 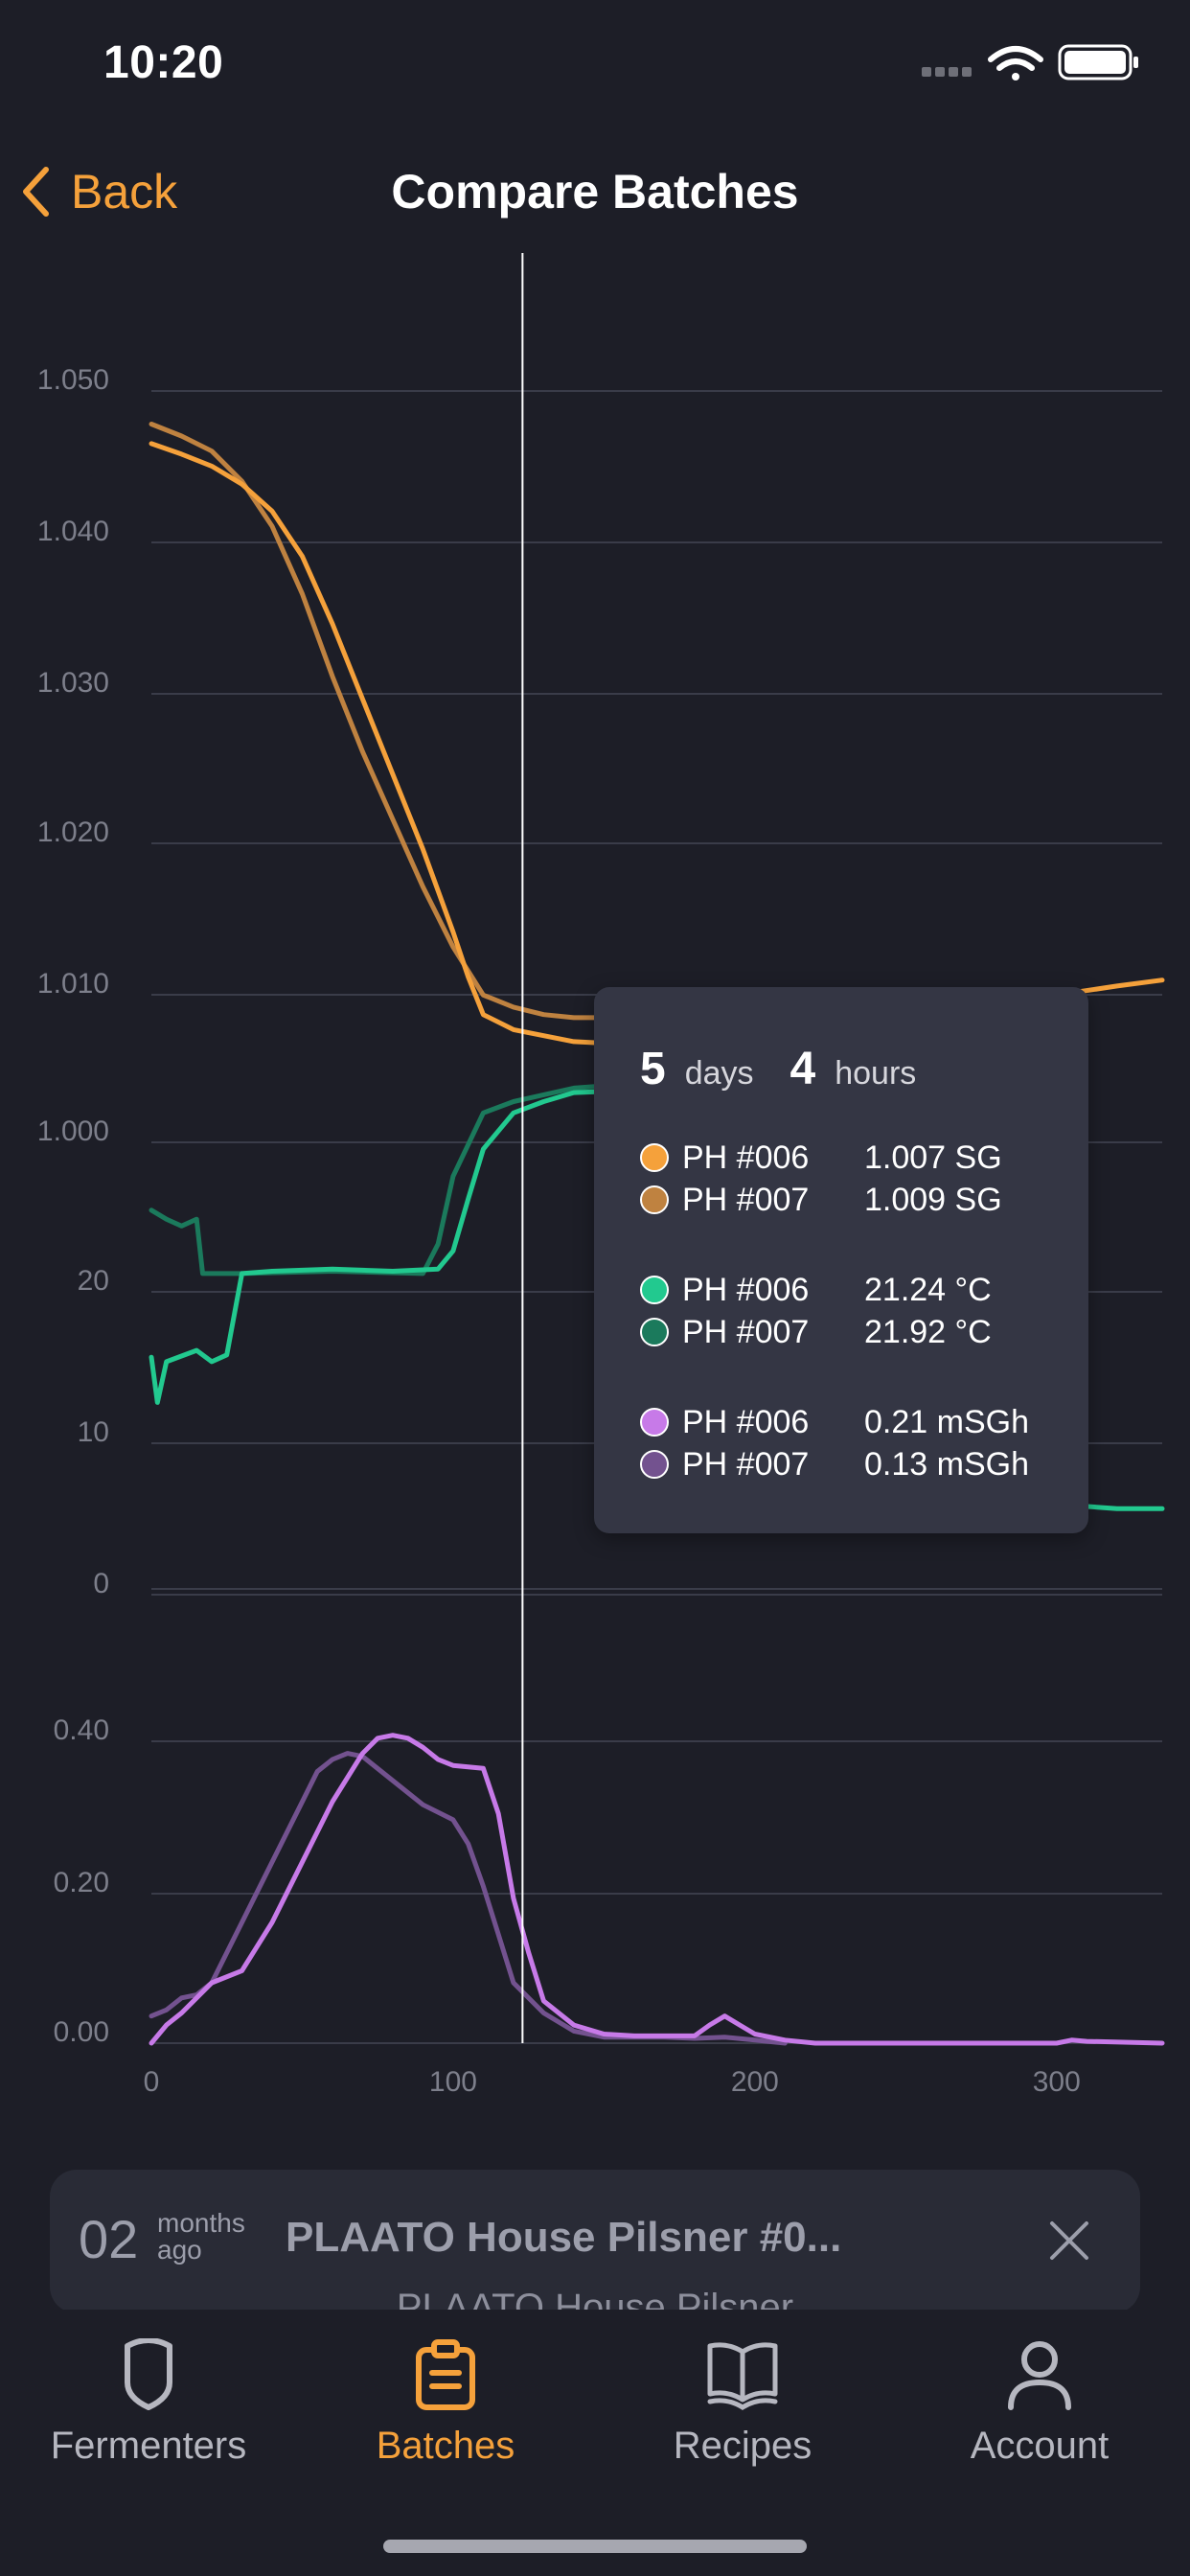 What do you see at coordinates (445, 2374) in the screenshot?
I see `clipboard-icon` at bounding box center [445, 2374].